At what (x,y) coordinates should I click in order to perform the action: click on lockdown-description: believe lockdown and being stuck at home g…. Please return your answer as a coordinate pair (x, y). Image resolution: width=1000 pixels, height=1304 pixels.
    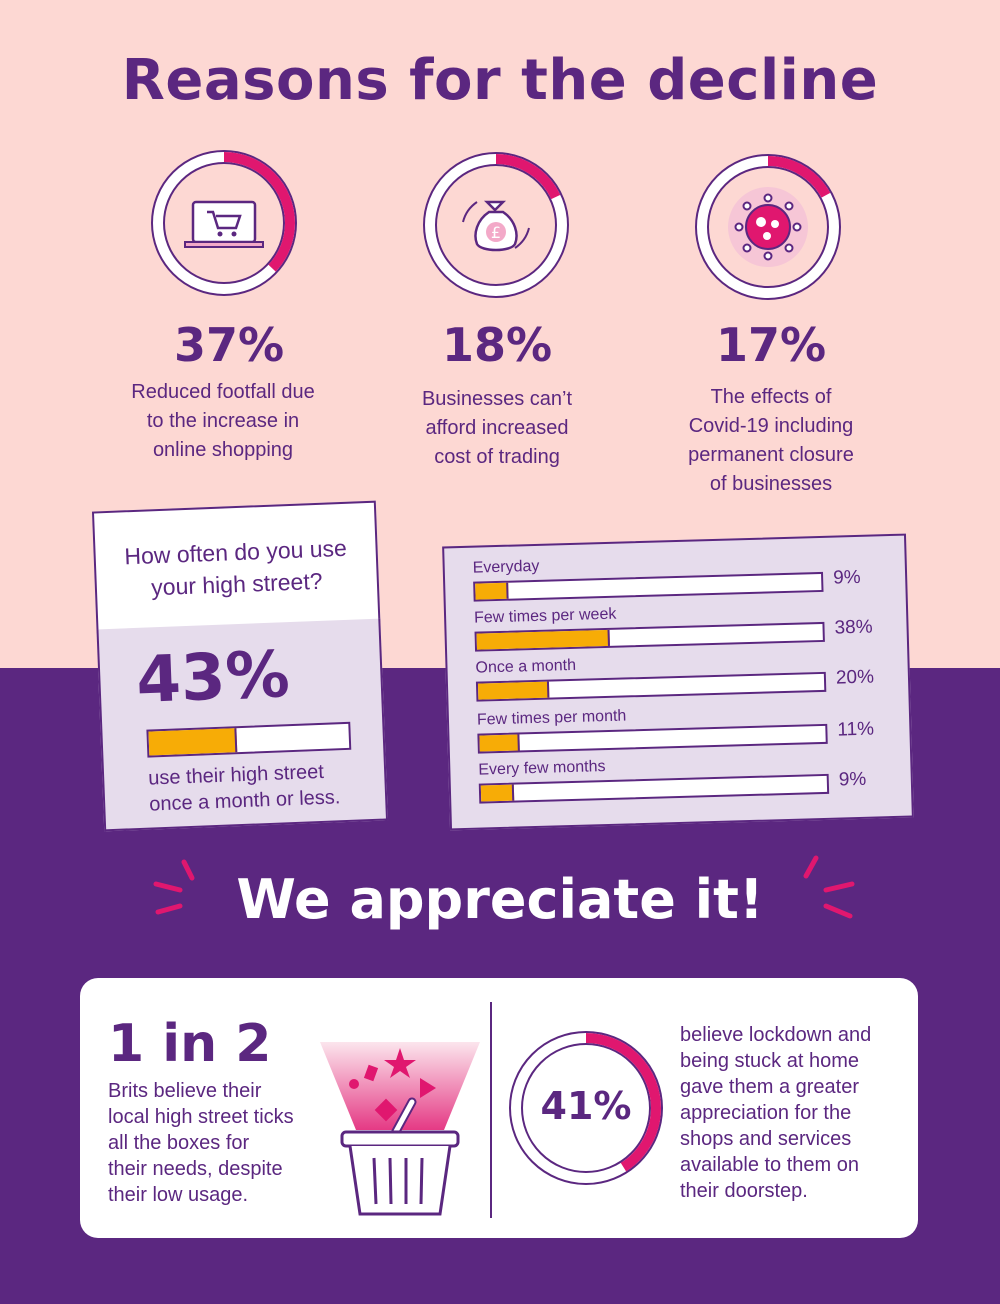
    Looking at the image, I should click on (776, 1113).